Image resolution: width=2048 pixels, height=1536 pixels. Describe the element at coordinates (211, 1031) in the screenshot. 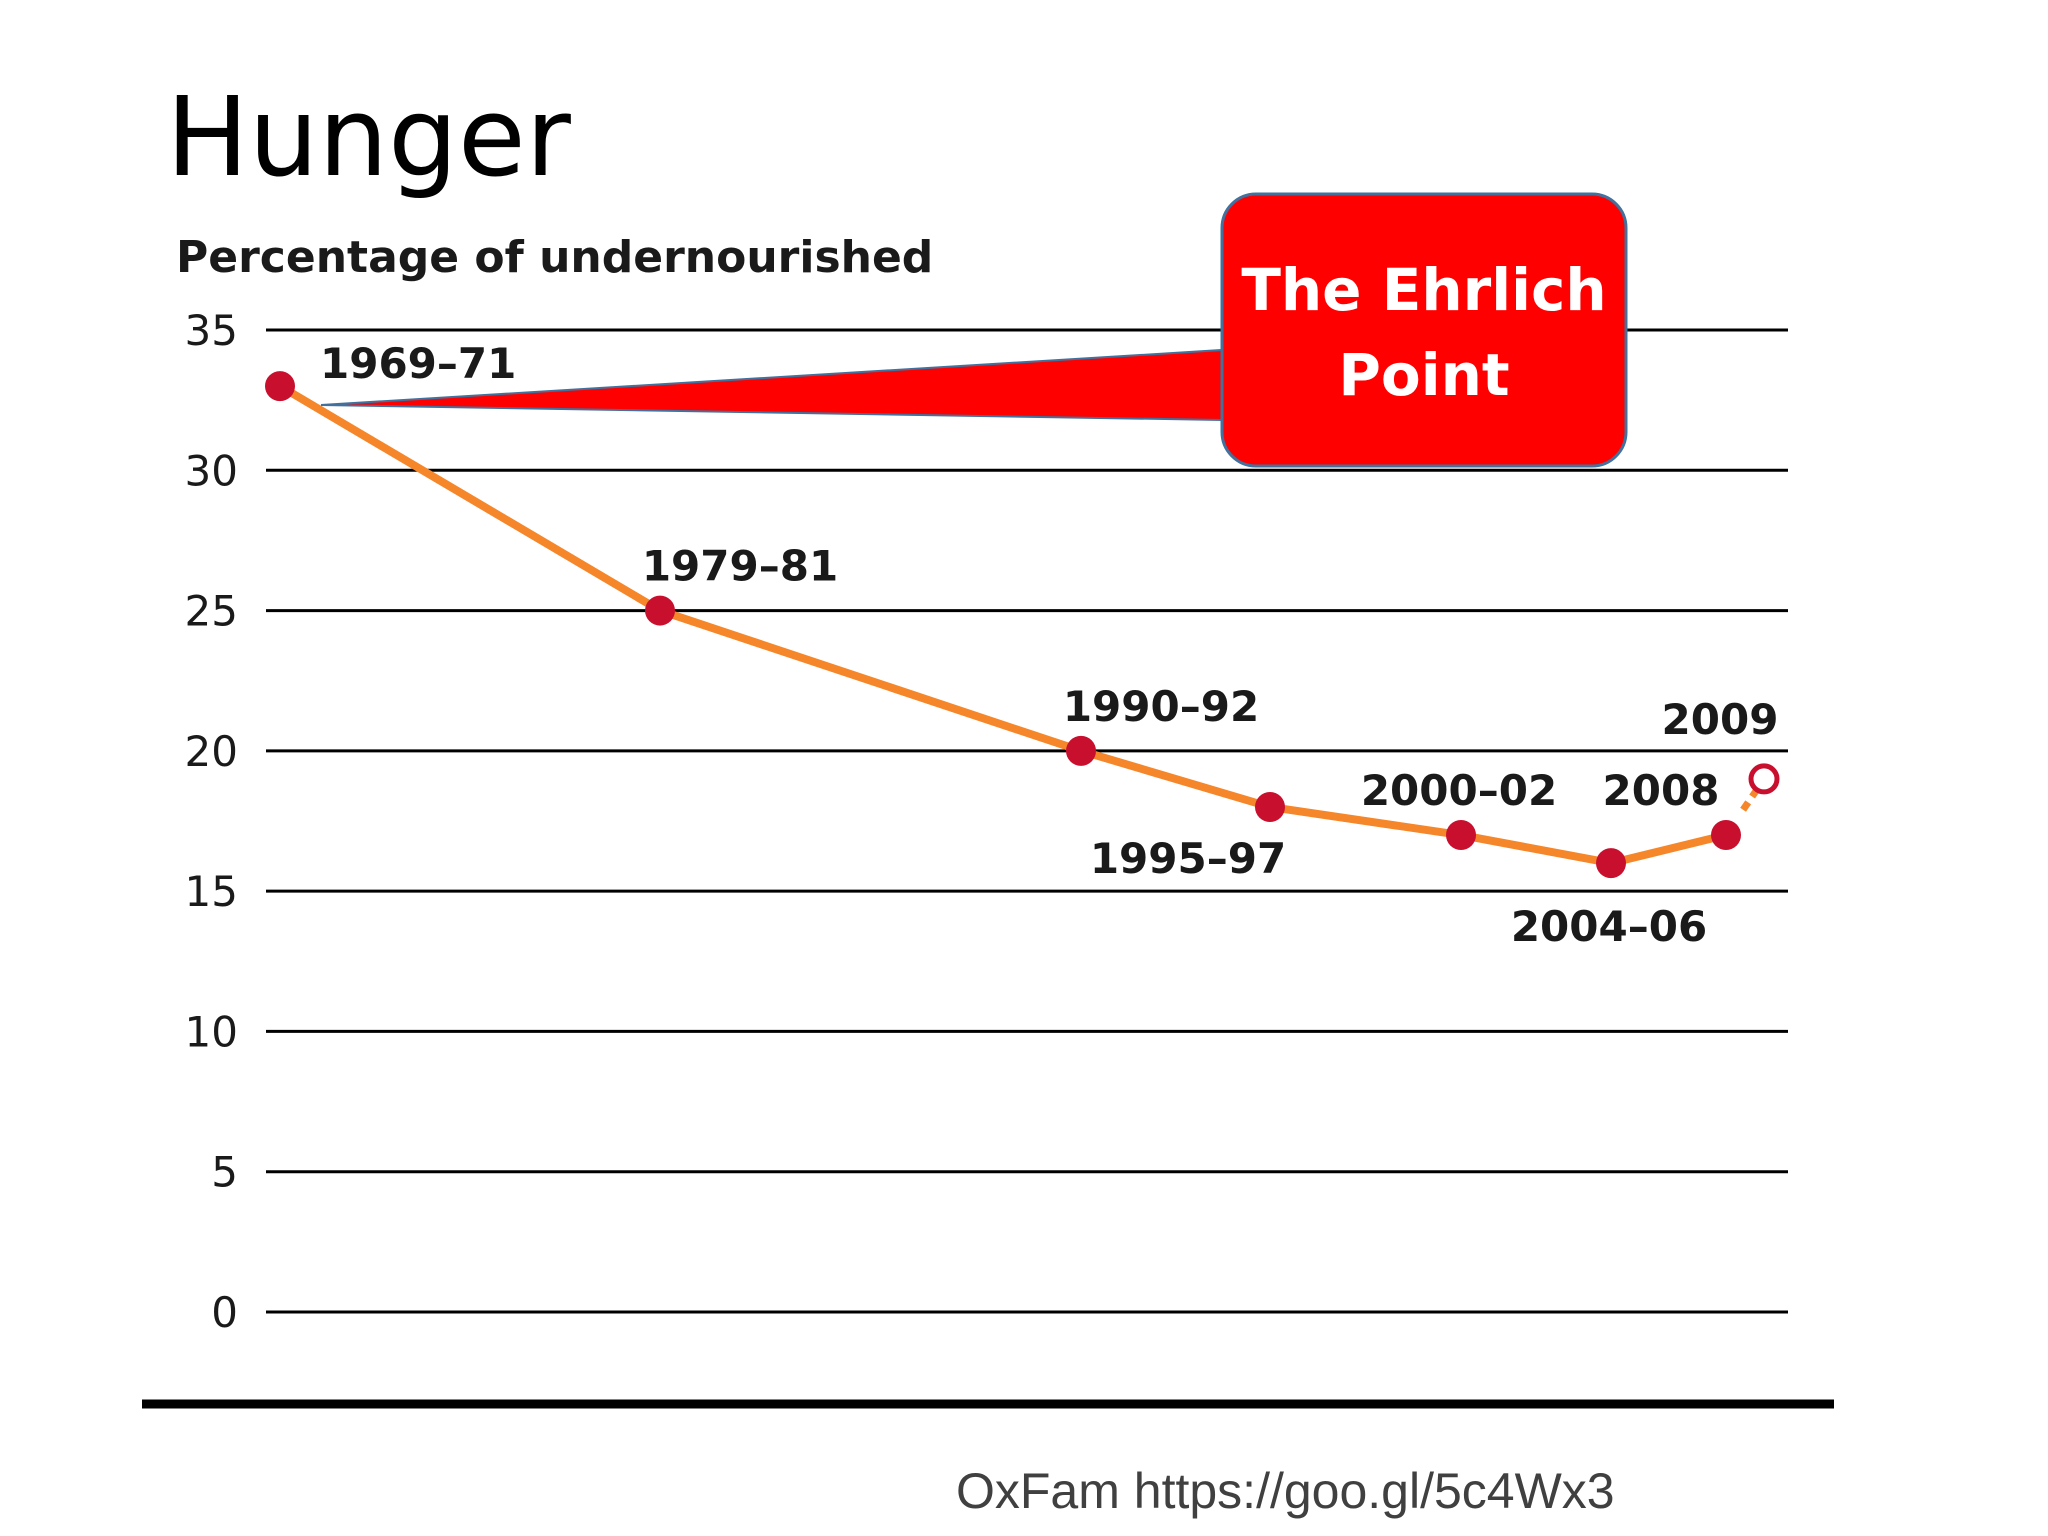

I see `y-tick-10: 10` at that location.